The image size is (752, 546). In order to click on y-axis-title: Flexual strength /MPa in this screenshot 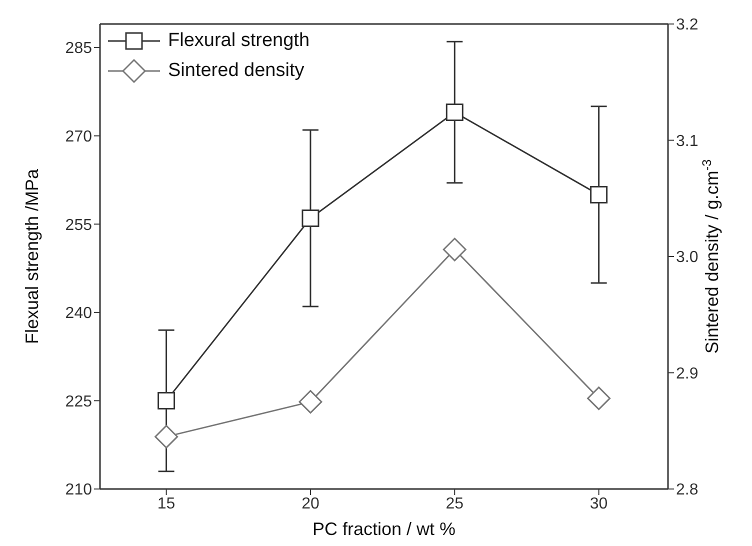, I will do `click(32, 256)`.